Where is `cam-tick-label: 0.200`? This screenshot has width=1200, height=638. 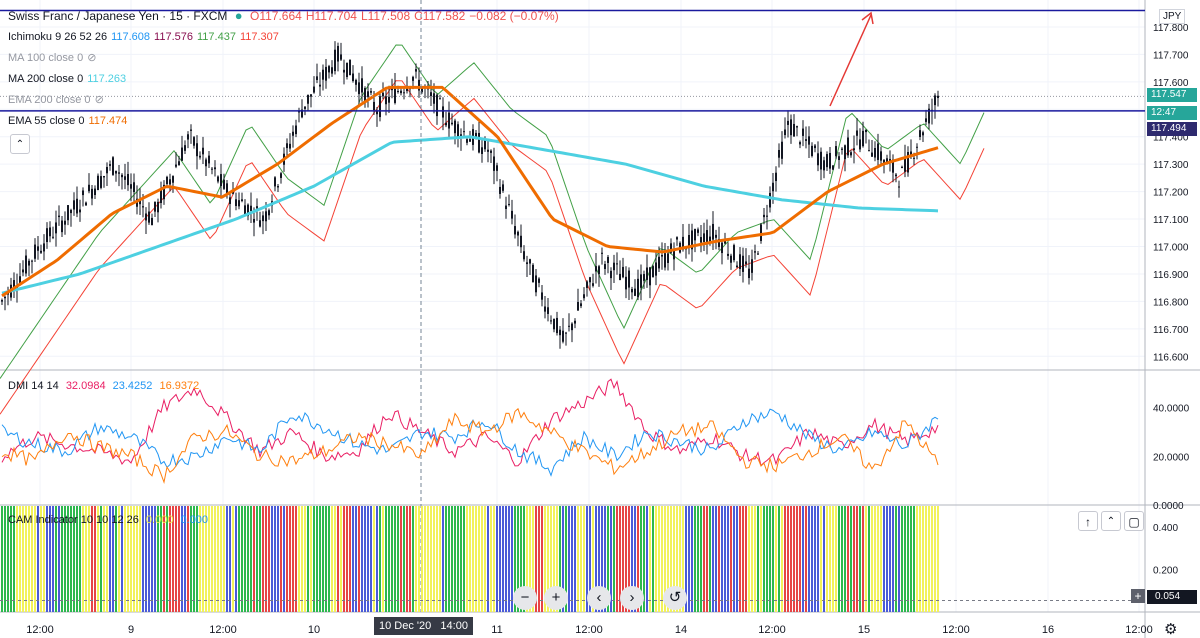 cam-tick-label: 0.200 is located at coordinates (1165, 571).